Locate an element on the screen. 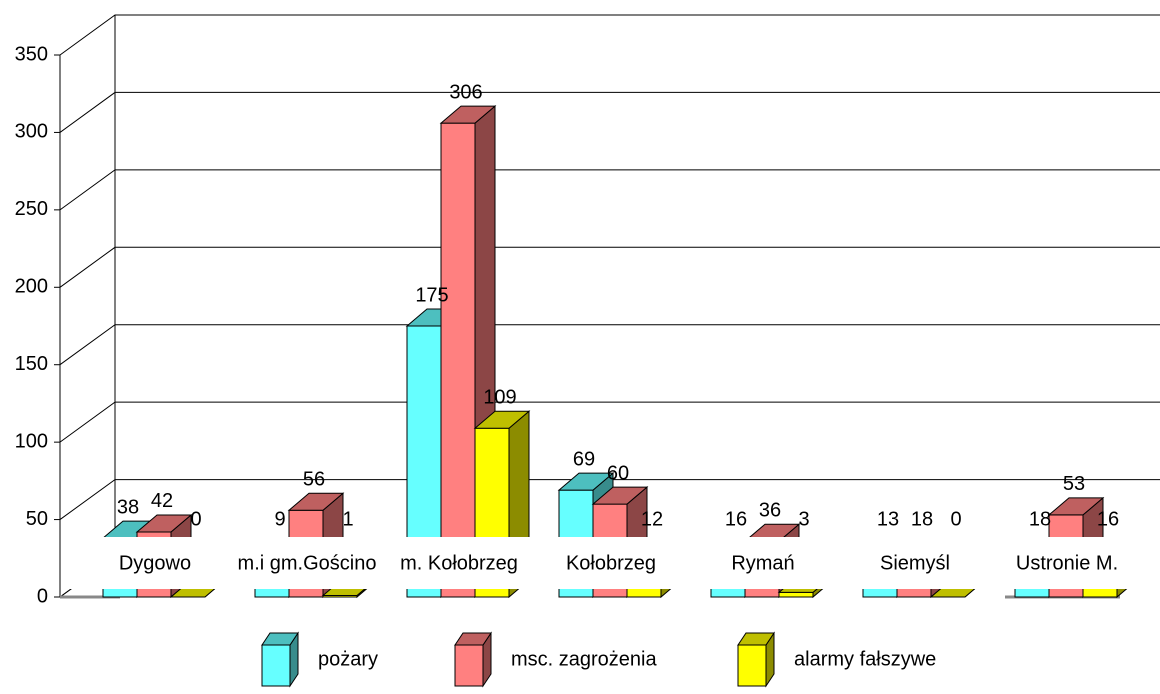 The width and height of the screenshot is (1160, 694). x-tick-label: Rymań is located at coordinates (762, 563).